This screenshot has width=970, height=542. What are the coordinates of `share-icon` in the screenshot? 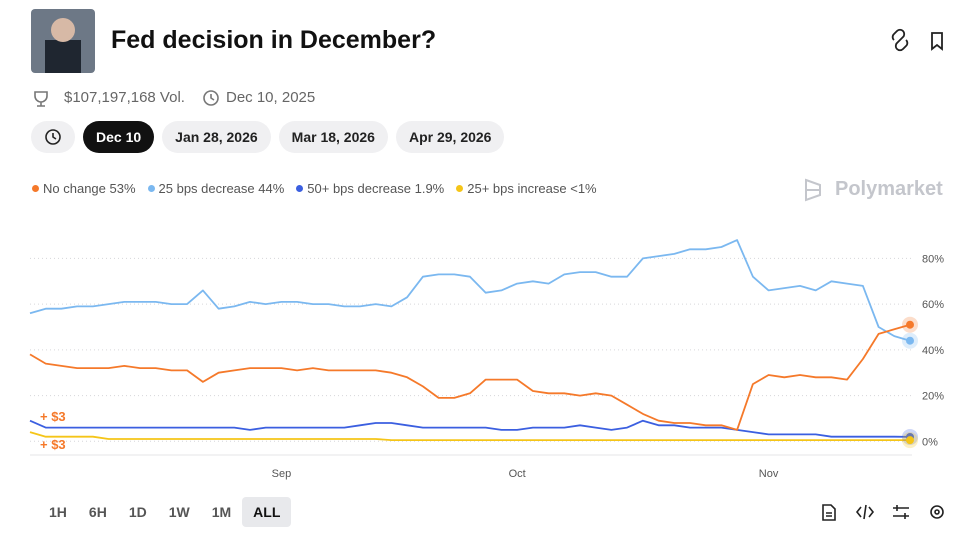 It's located at (900, 40).